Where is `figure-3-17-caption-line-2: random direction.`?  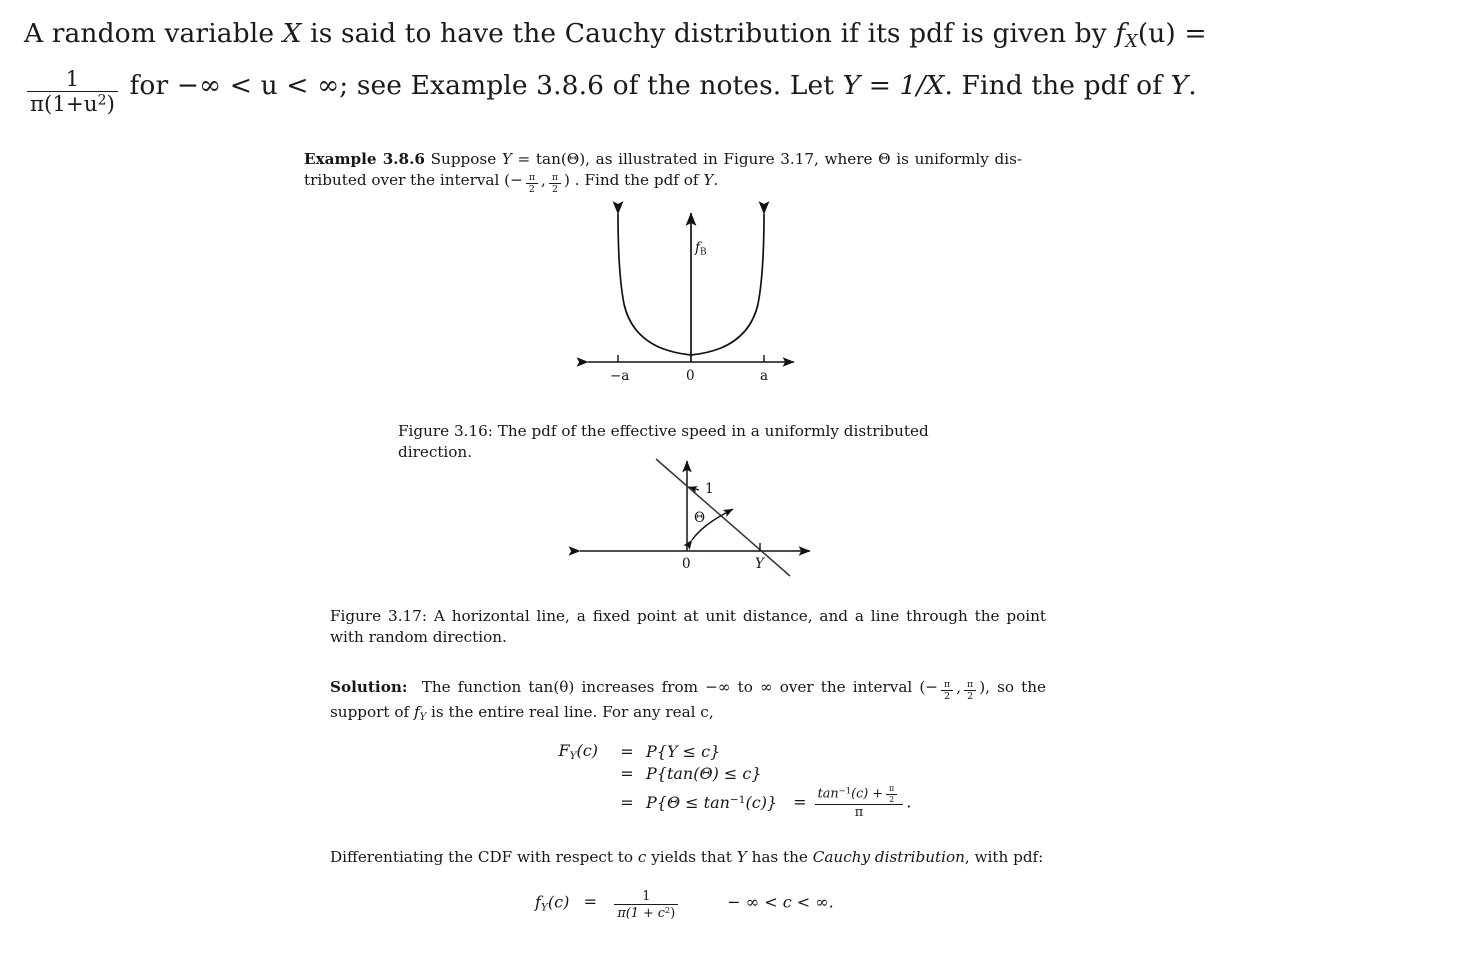
figure-3-17-caption-line-2: random direction. is located at coordinates (437, 637).